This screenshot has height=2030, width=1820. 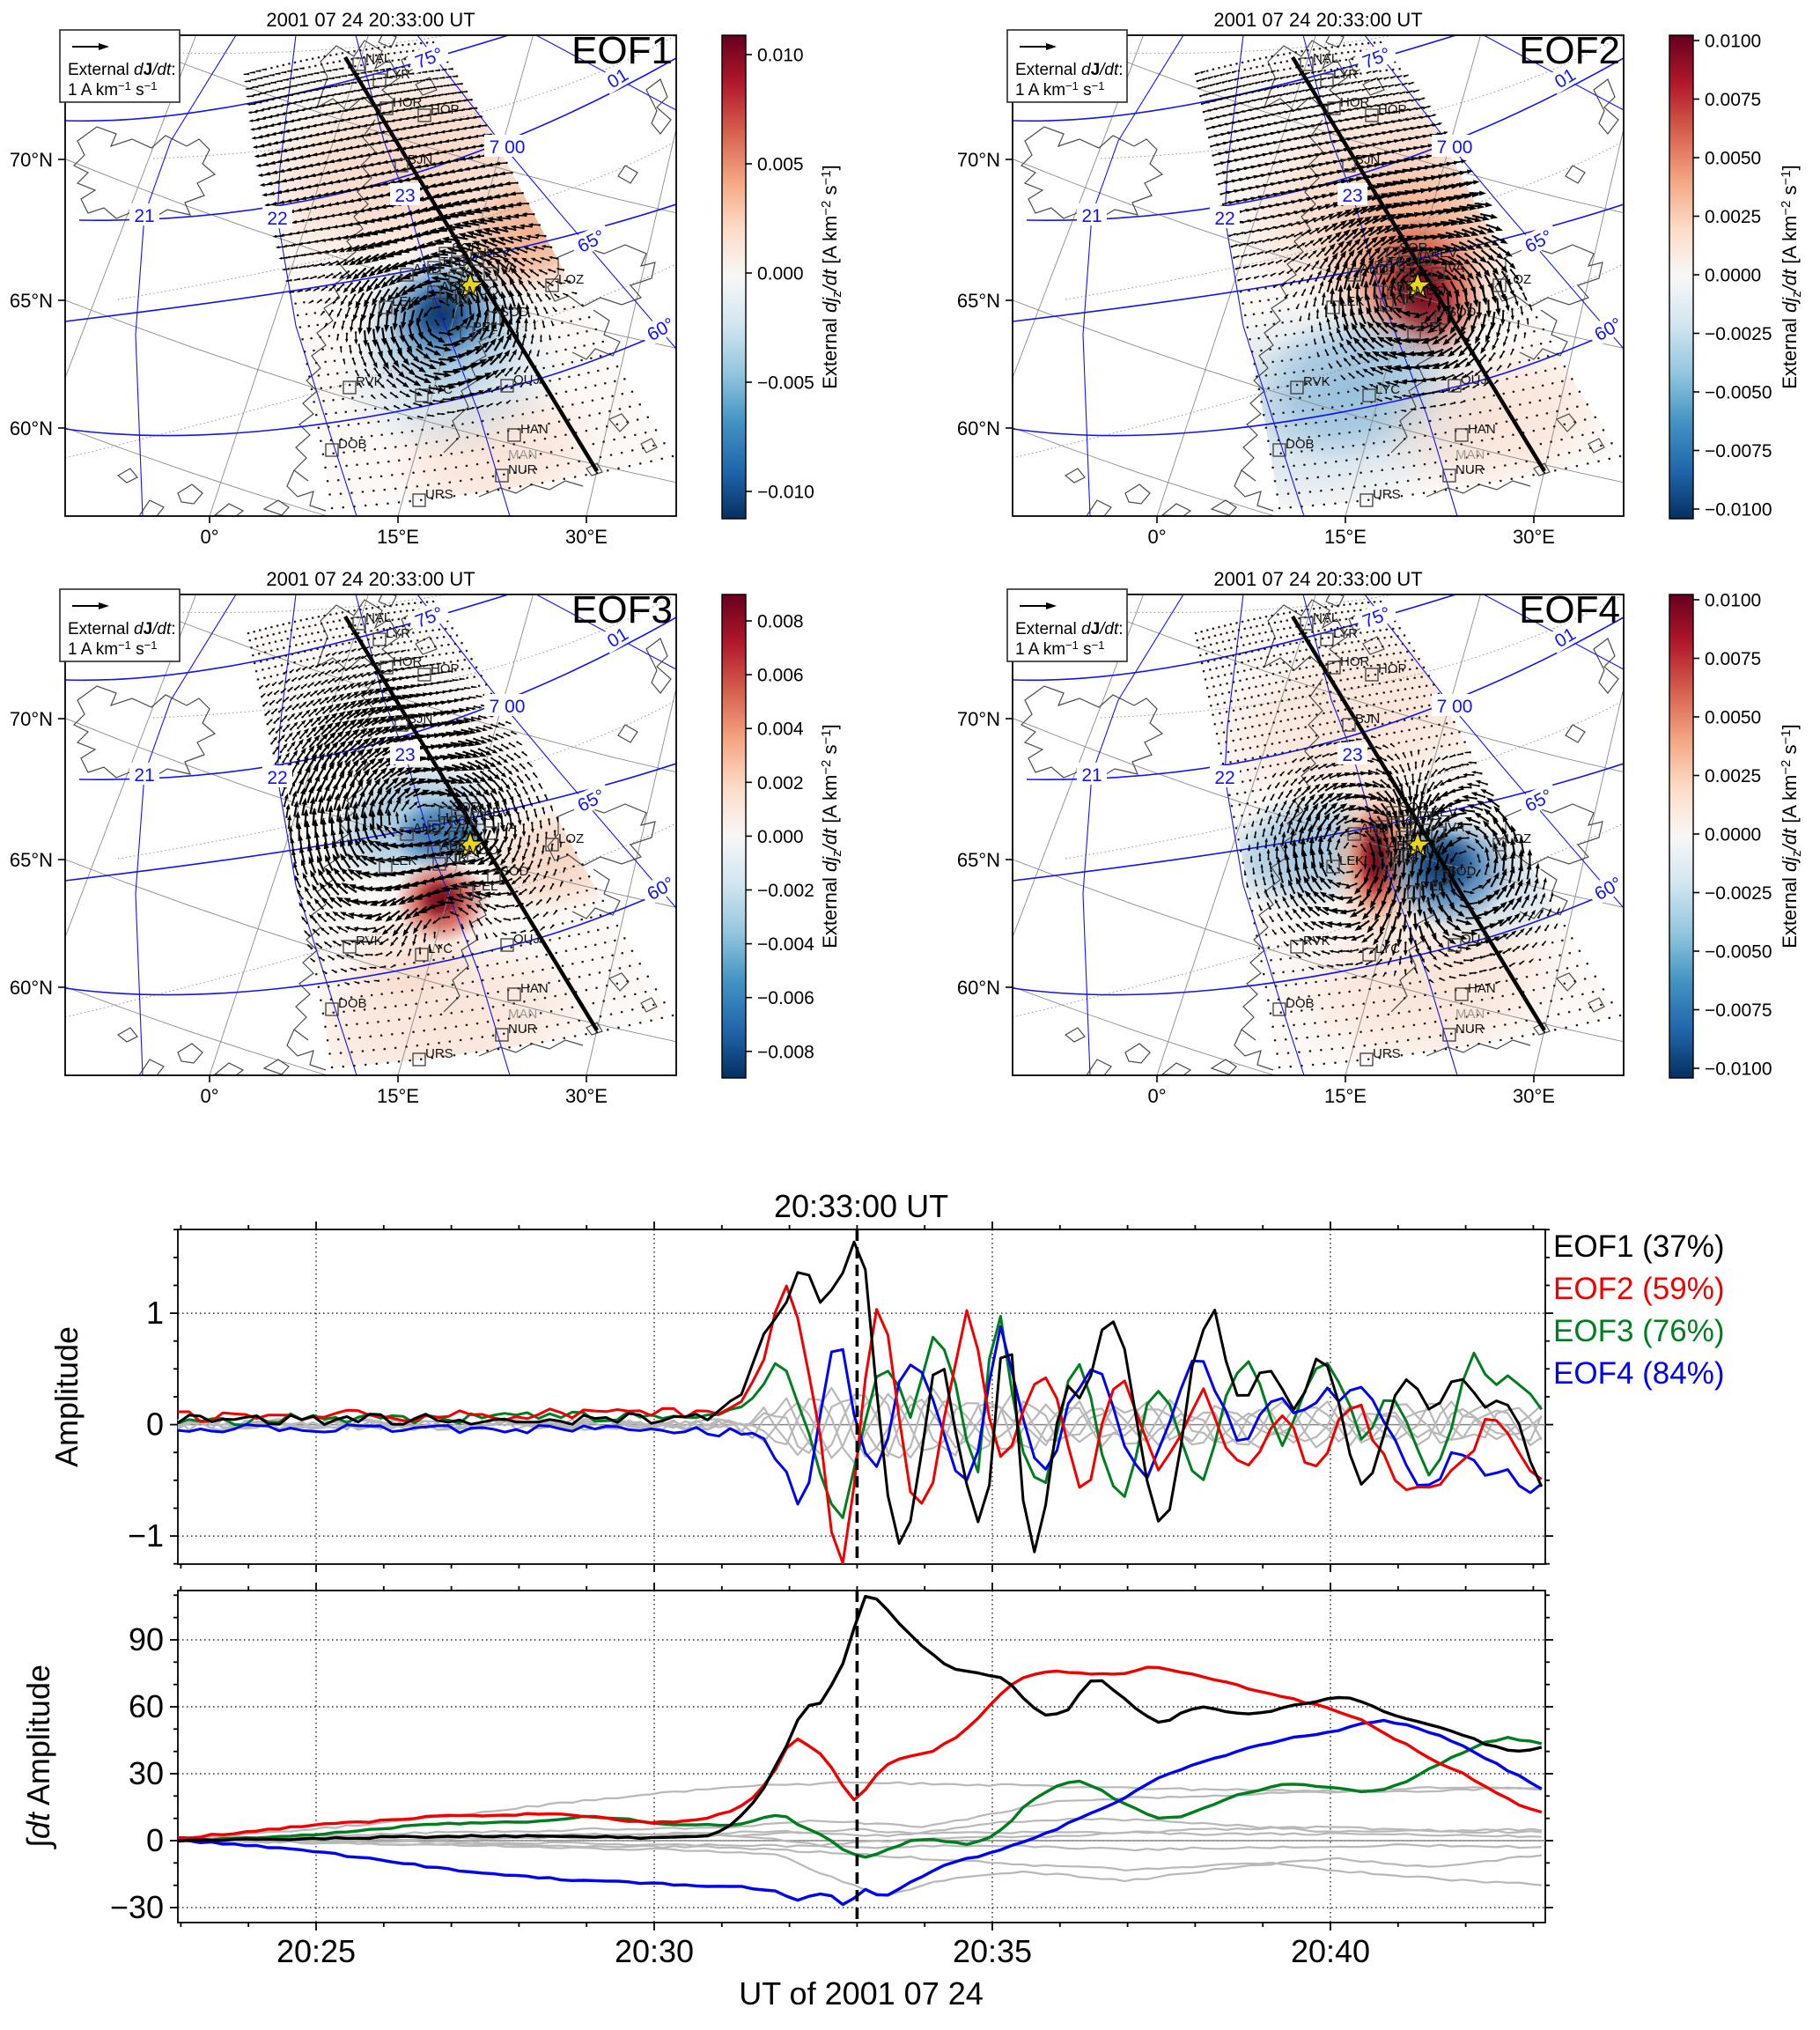 What do you see at coordinates (1330, 1951) in the screenshot?
I see `svg-text: 20:40` at bounding box center [1330, 1951].